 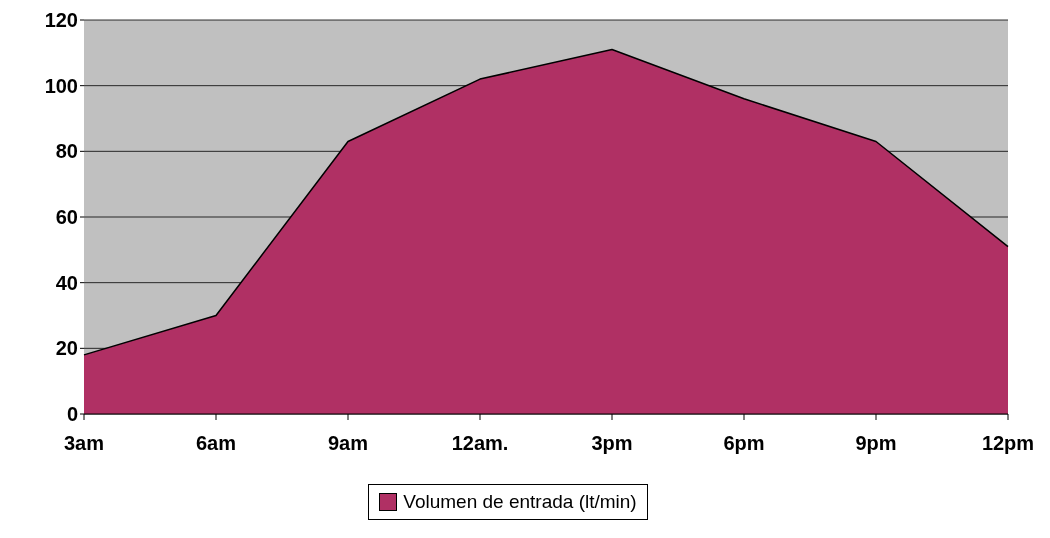 What do you see at coordinates (480, 443) in the screenshot?
I see `x-tick-label: 12am.` at bounding box center [480, 443].